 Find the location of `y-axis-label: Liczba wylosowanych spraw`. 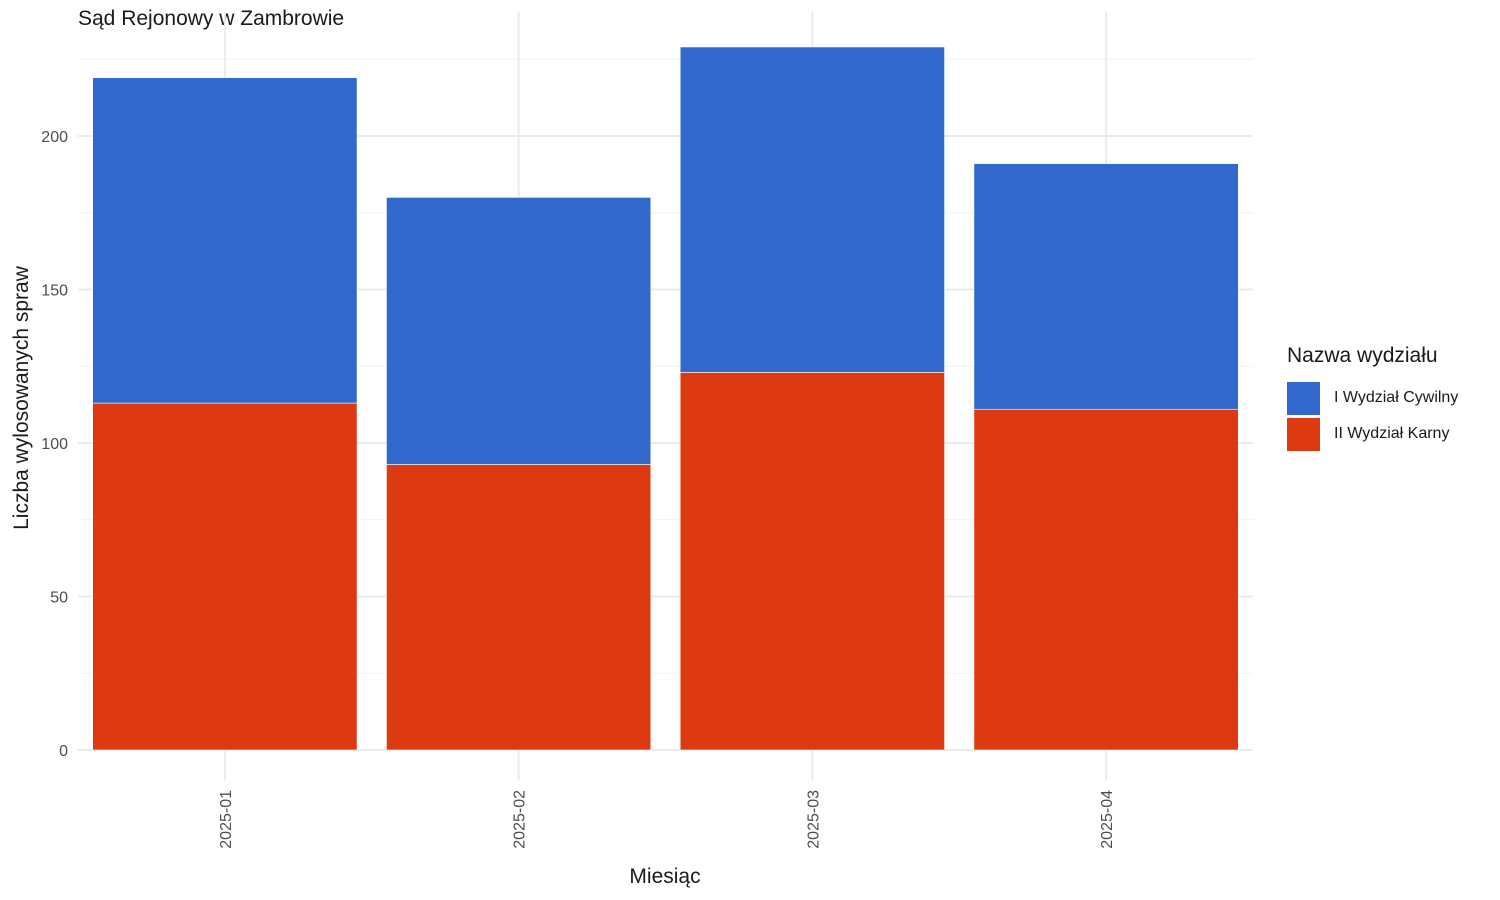

y-axis-label: Liczba wylosowanych spraw is located at coordinates (21, 398).